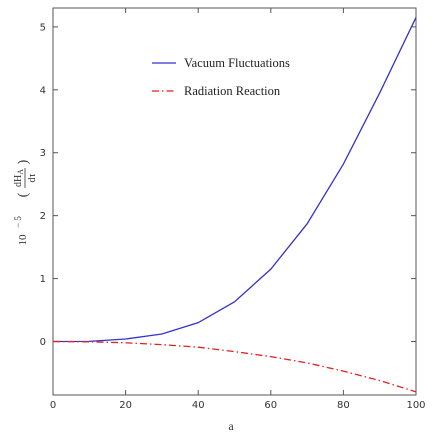  I want to click on svg-text: dHA, so click(19, 178).